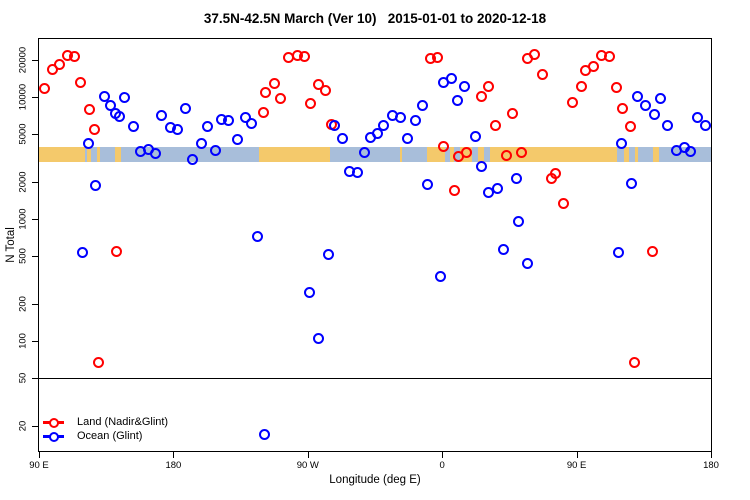 The height and width of the screenshot is (500, 750). I want to click on y-axis-tick-label: 500, so click(23, 255).